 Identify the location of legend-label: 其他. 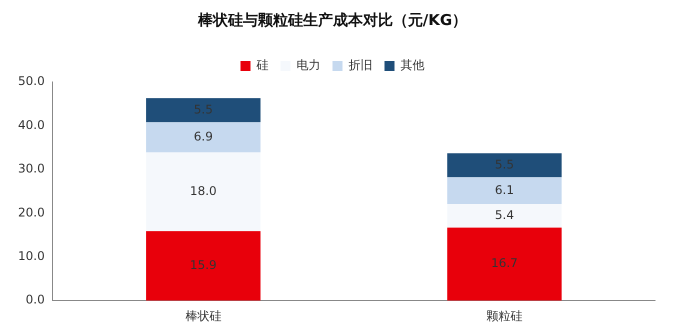
(412, 65).